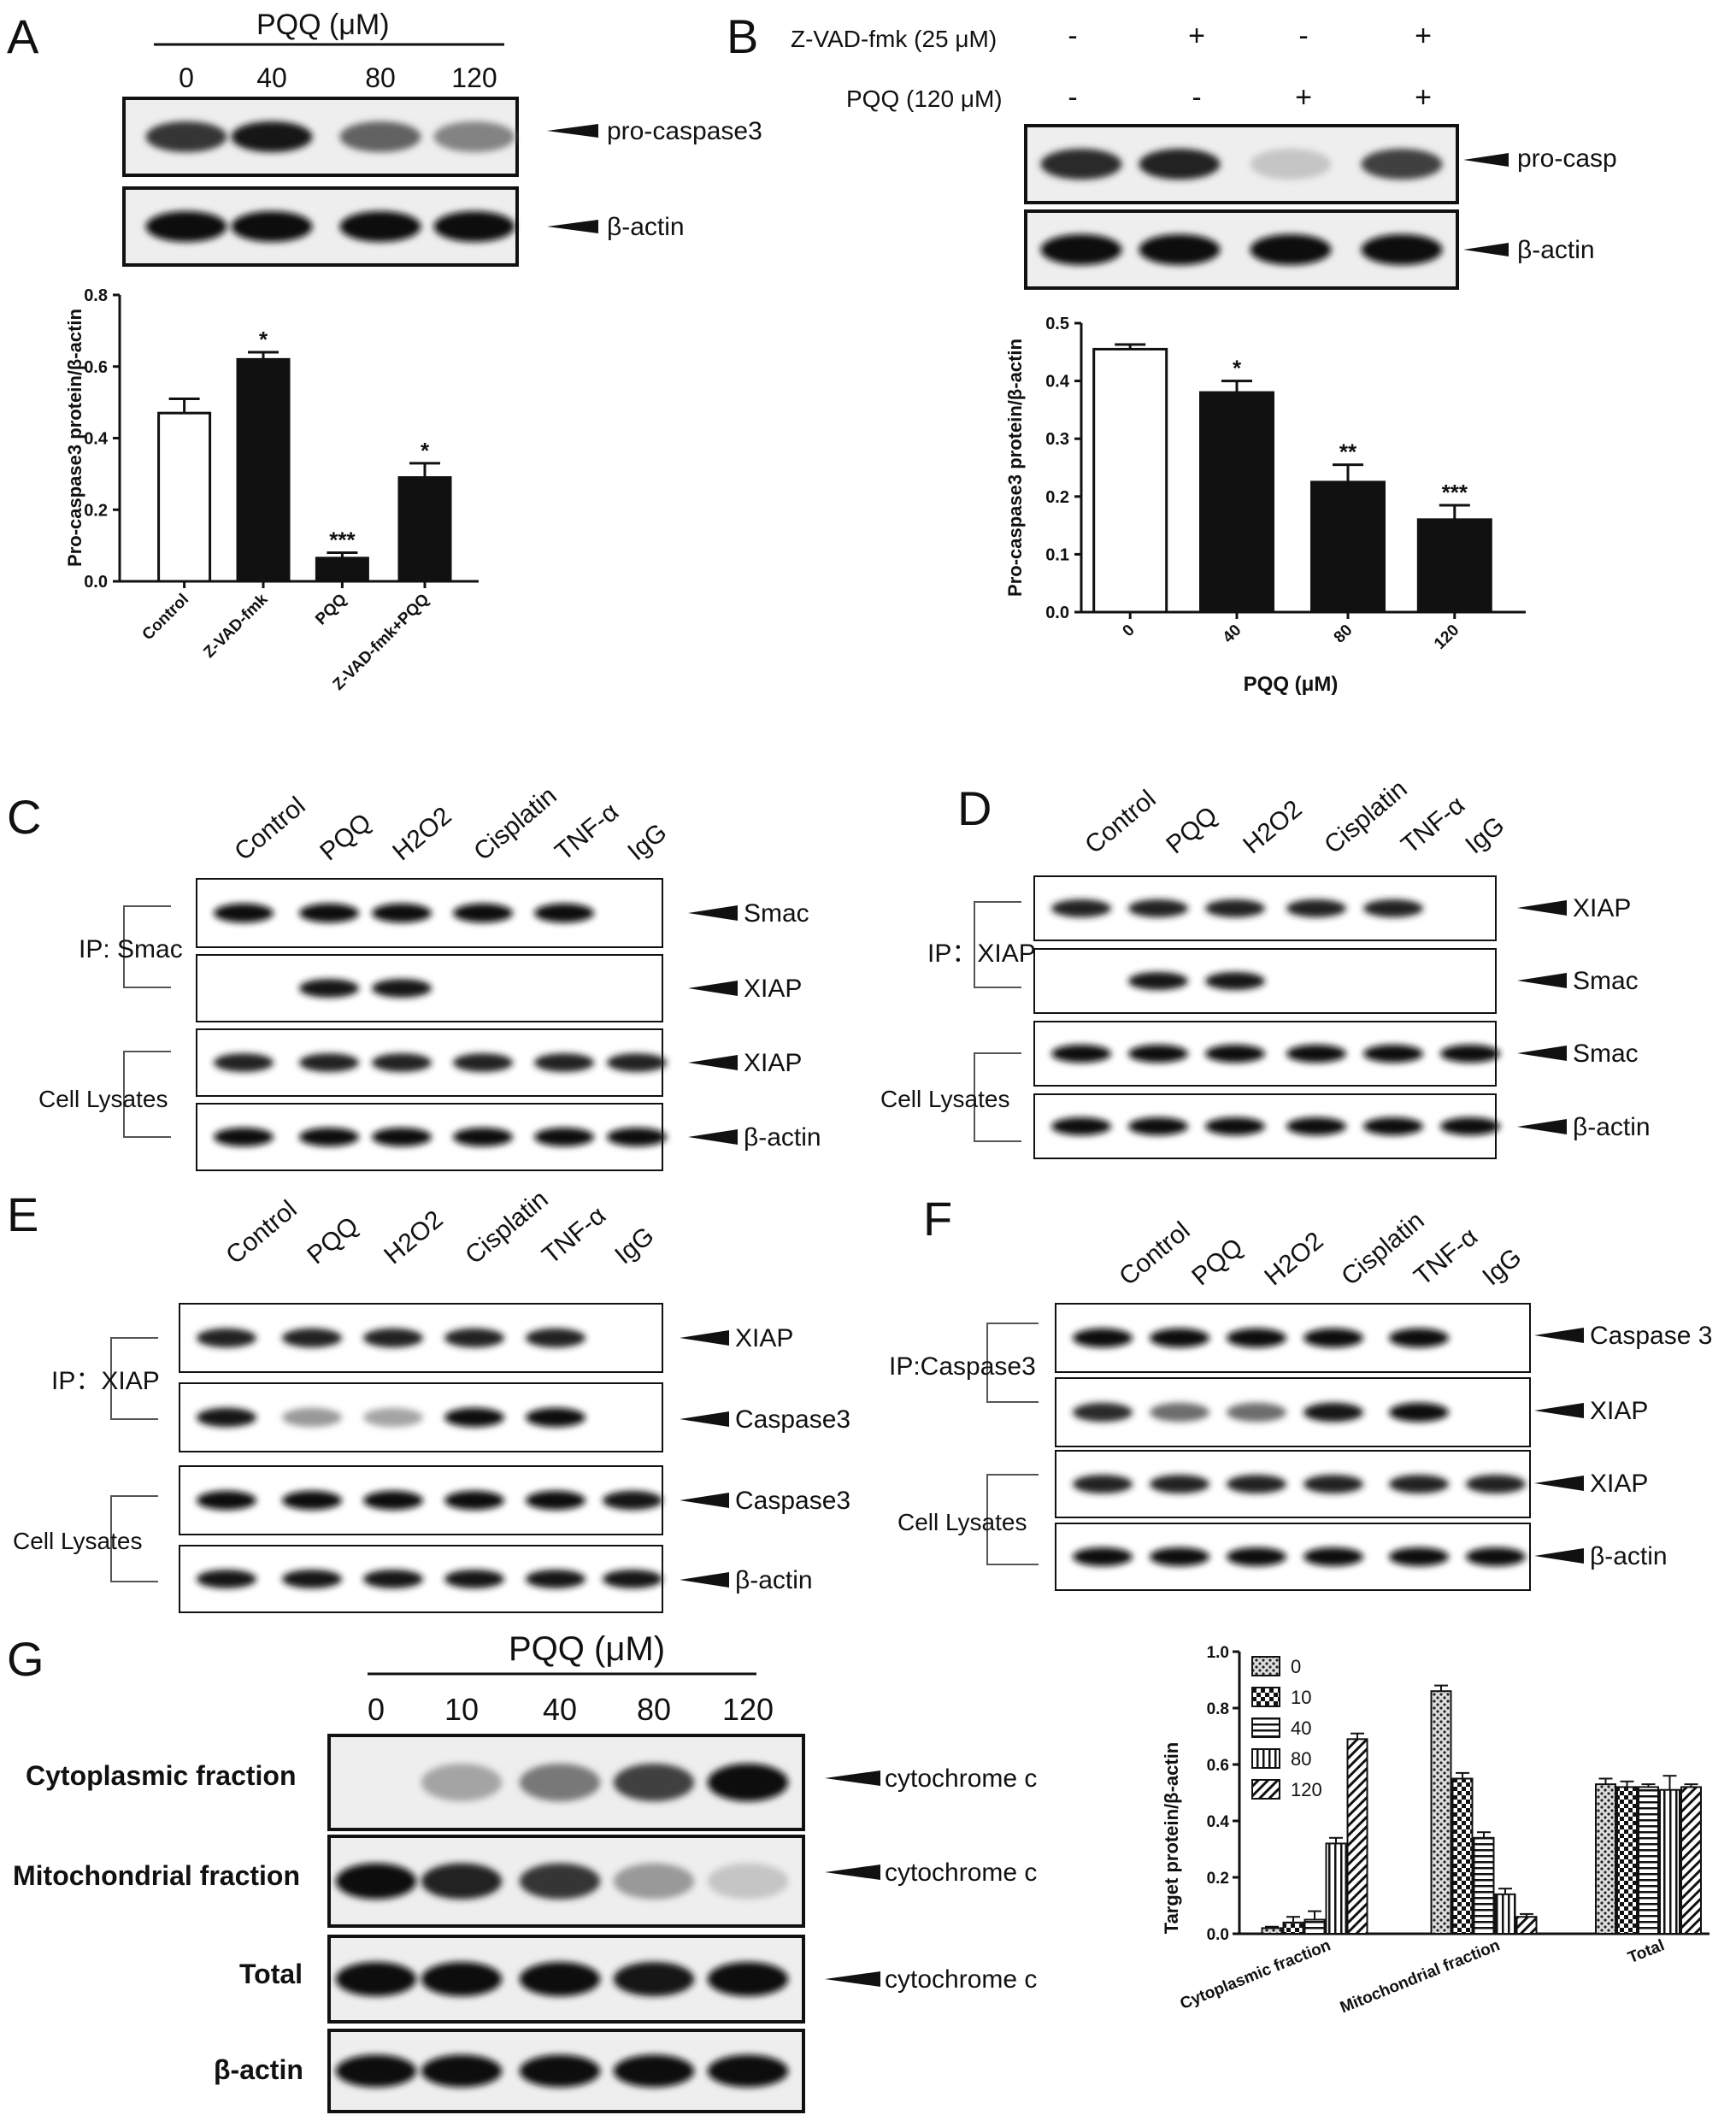 This screenshot has height=2115, width=1736. What do you see at coordinates (1218, 1653) in the screenshot?
I see `y-tick-label: 1.0` at bounding box center [1218, 1653].